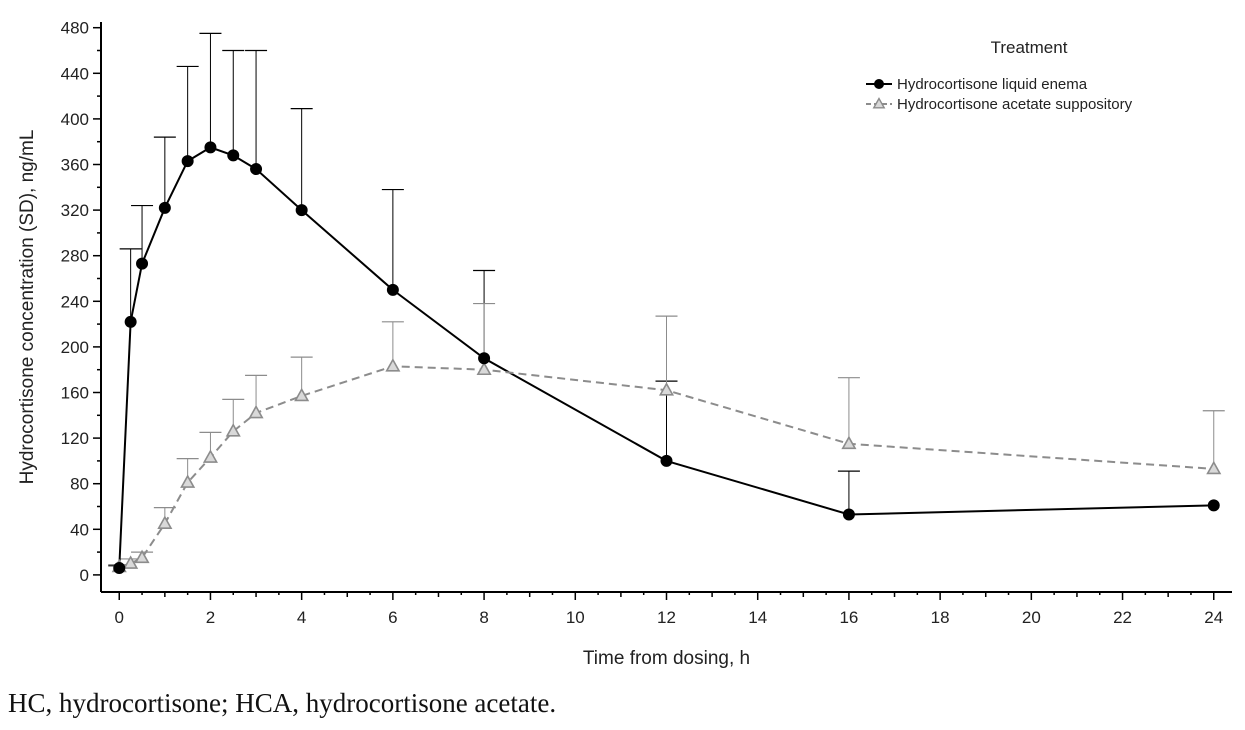 This screenshot has width=1245, height=730. I want to click on y-axis-title: Hydrocortisone concentration (SD), ng/mL, so click(27, 307).